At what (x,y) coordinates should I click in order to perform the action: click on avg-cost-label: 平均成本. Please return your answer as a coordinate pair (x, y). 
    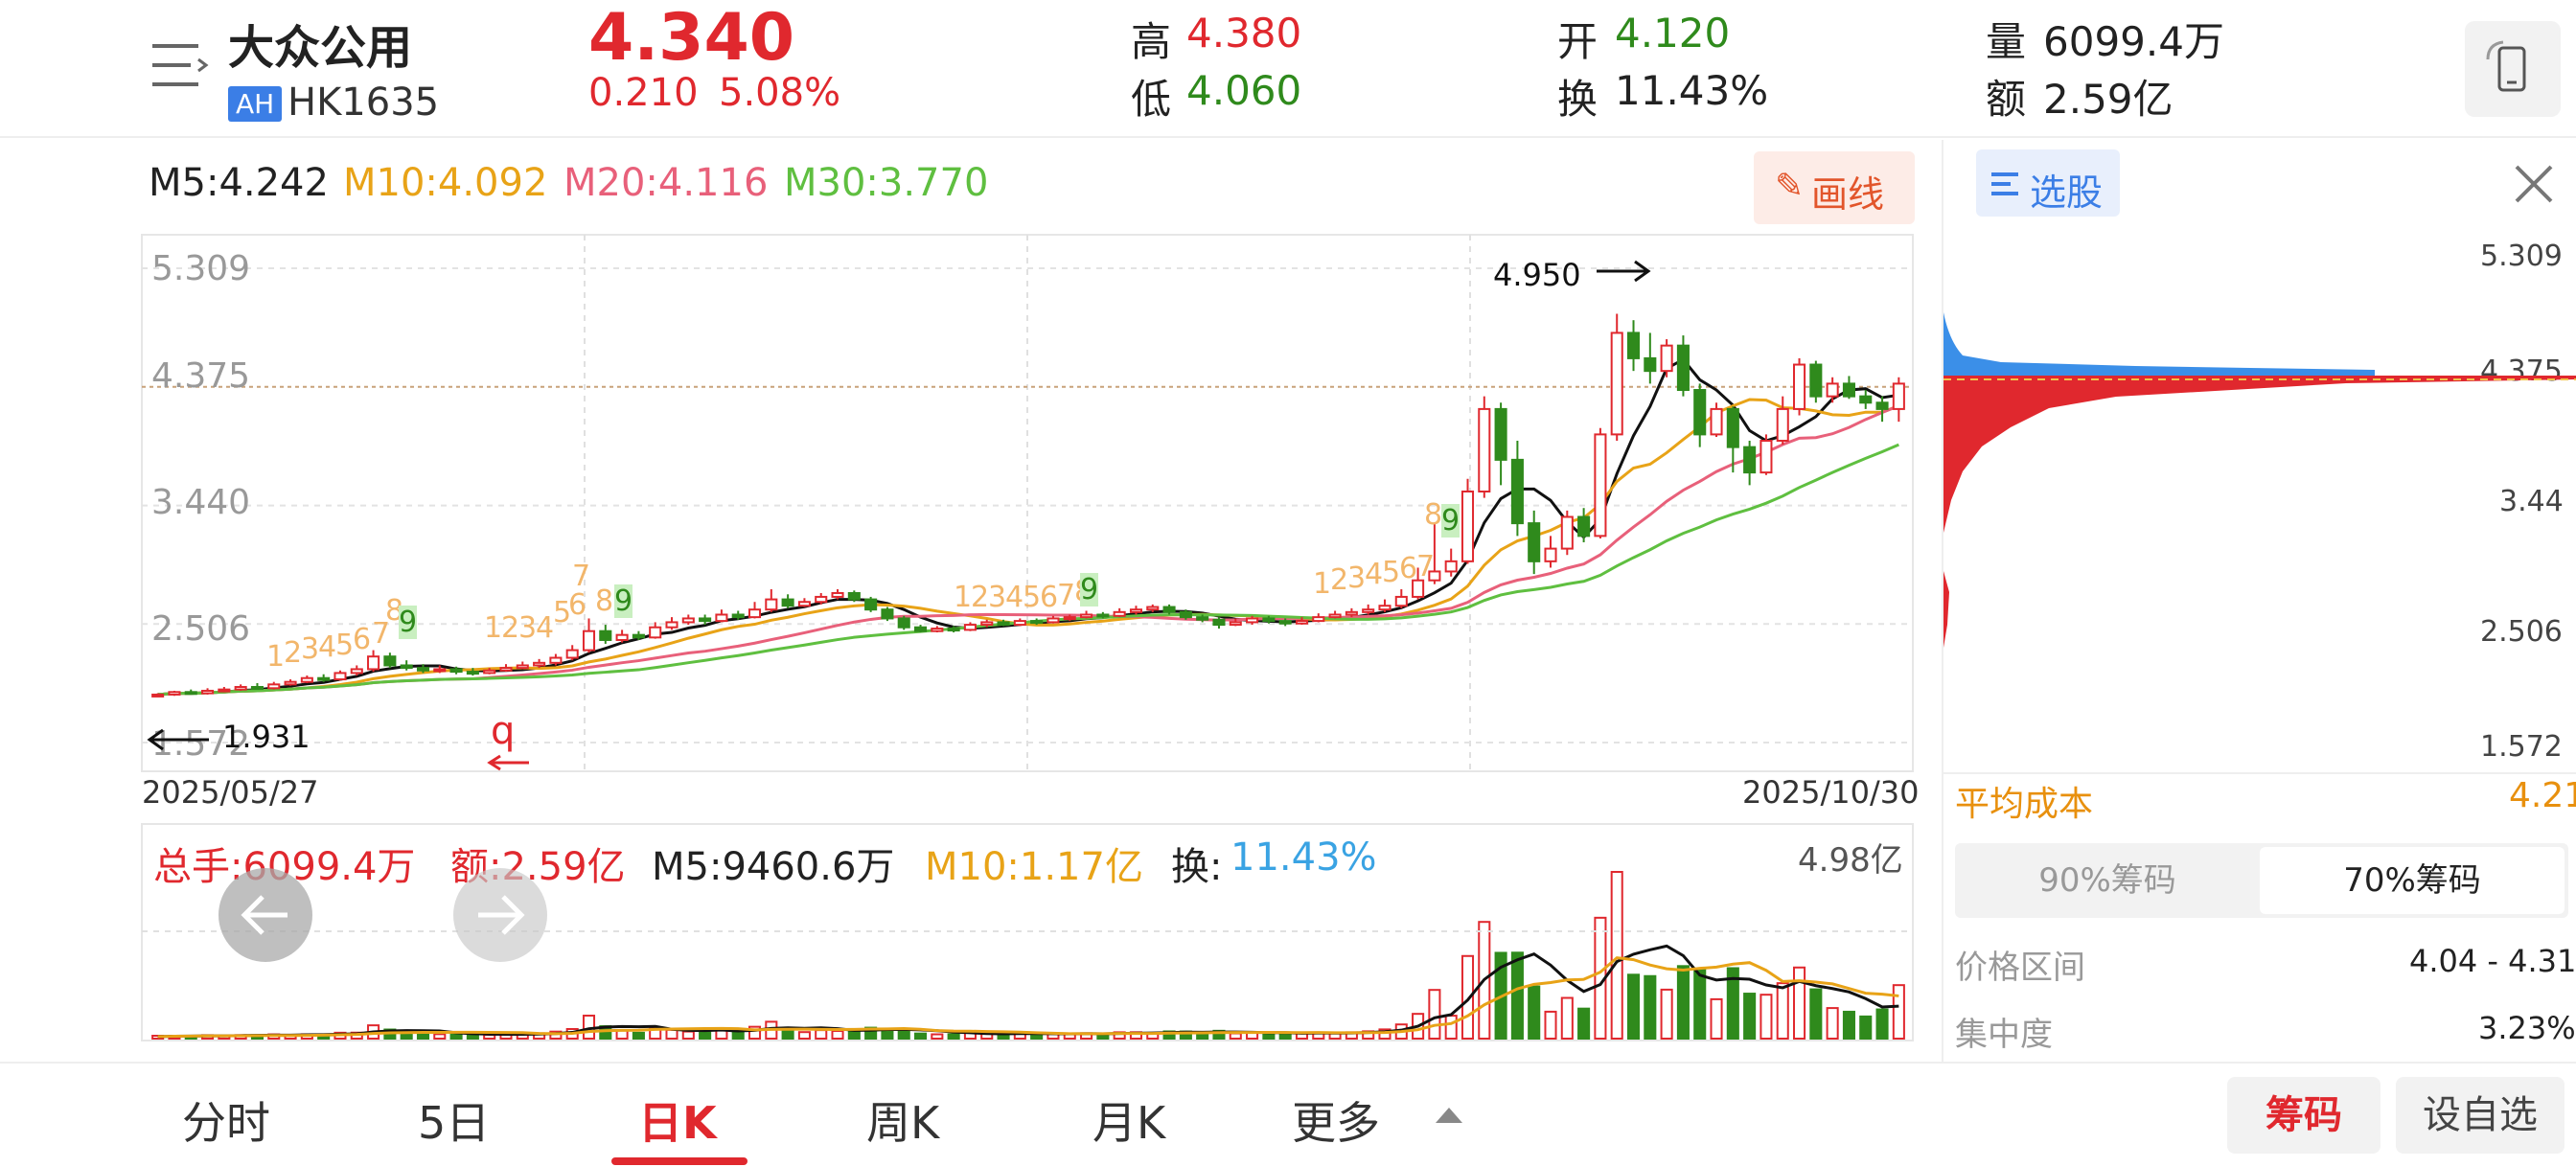
    Looking at the image, I should click on (2024, 805).